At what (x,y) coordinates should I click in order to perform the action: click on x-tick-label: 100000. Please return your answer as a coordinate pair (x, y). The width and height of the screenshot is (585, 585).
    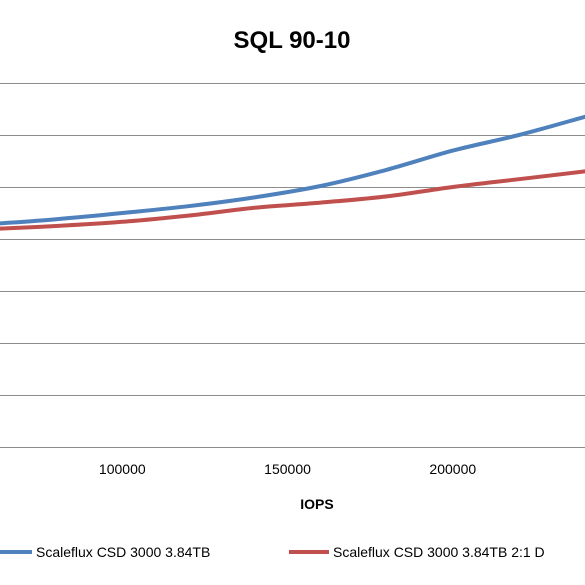
    Looking at the image, I should click on (122, 469).